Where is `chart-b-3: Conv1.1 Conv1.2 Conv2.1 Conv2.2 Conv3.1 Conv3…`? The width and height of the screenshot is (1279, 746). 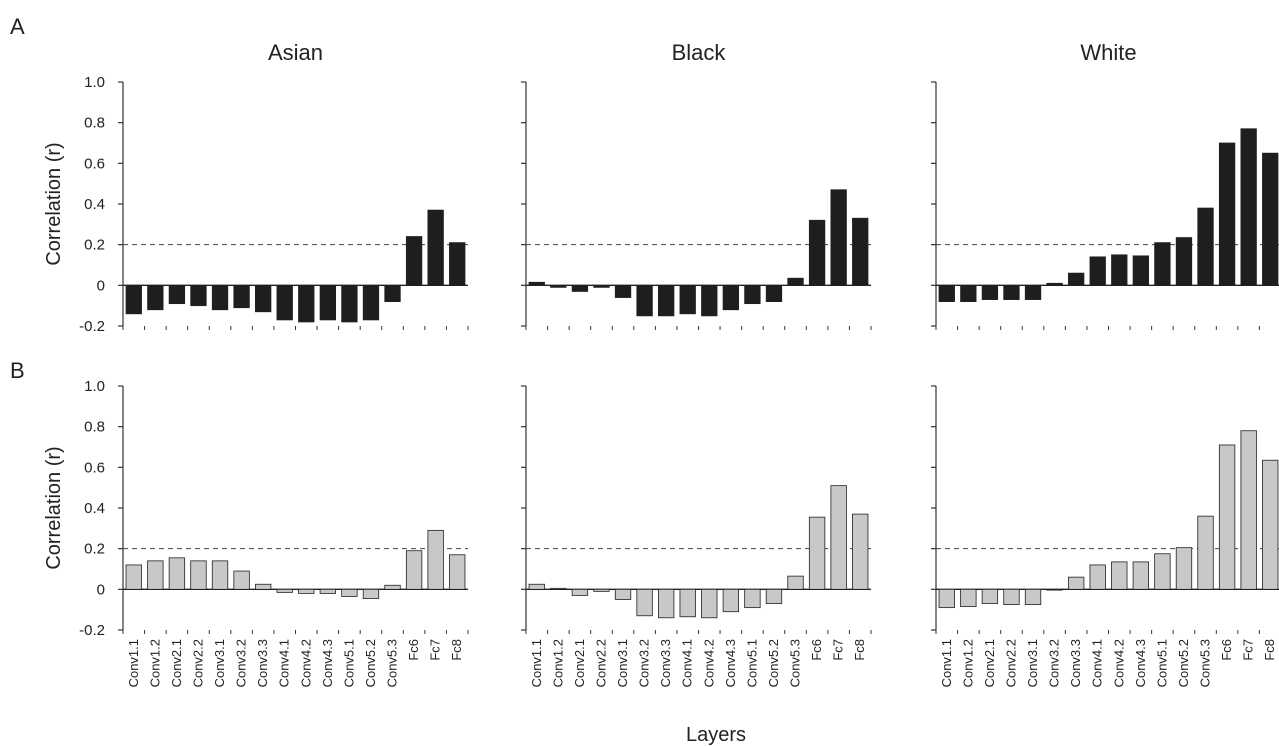 chart-b-3: Conv1.1 Conv1.2 Conv2.1 Conv2.2 Conv3.1 Conv3… is located at coordinates (1105, 536).